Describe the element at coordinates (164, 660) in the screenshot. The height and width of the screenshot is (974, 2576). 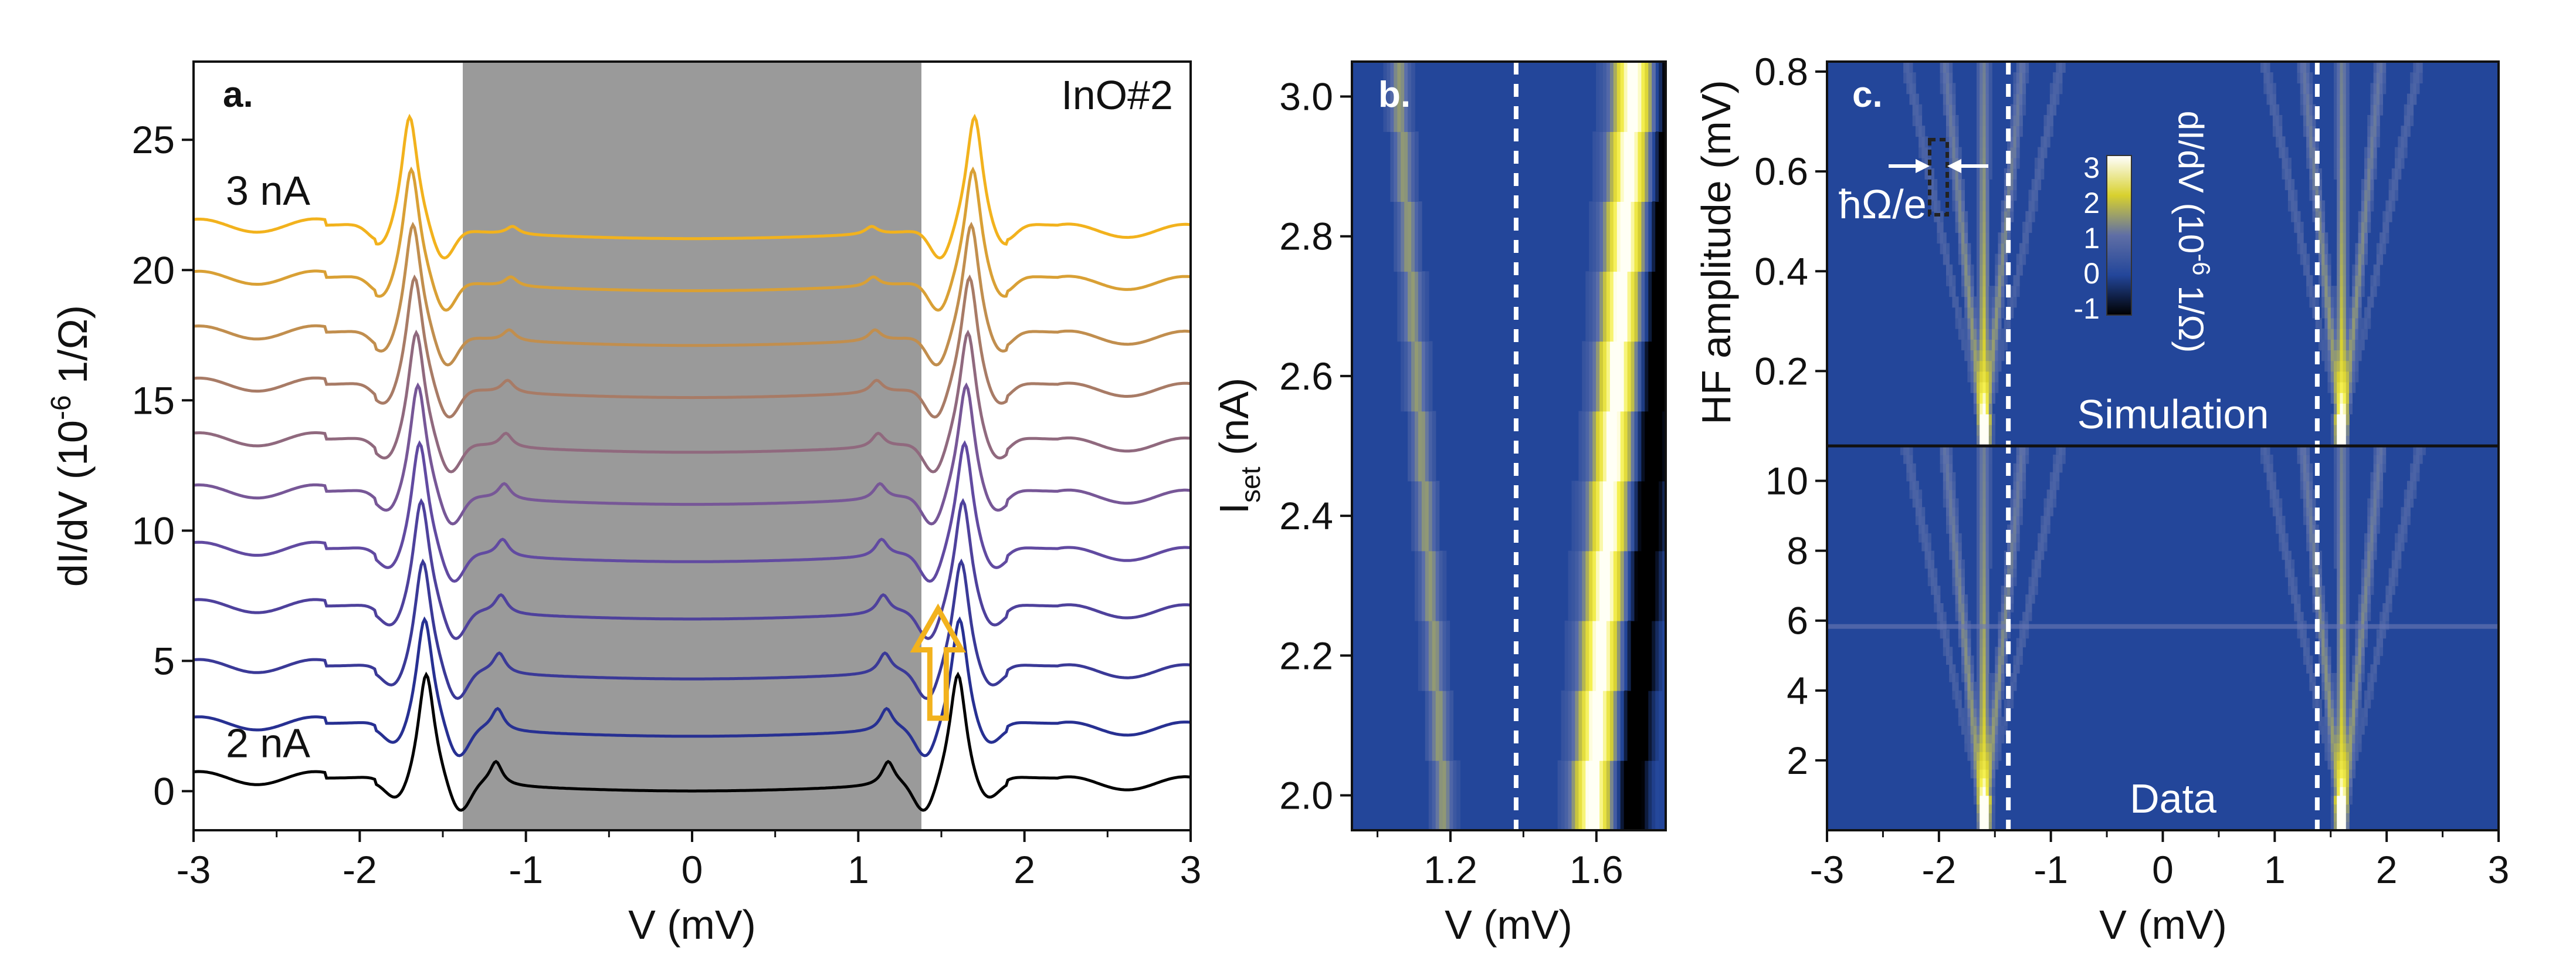
I see `y-tick-label-a: 5` at that location.